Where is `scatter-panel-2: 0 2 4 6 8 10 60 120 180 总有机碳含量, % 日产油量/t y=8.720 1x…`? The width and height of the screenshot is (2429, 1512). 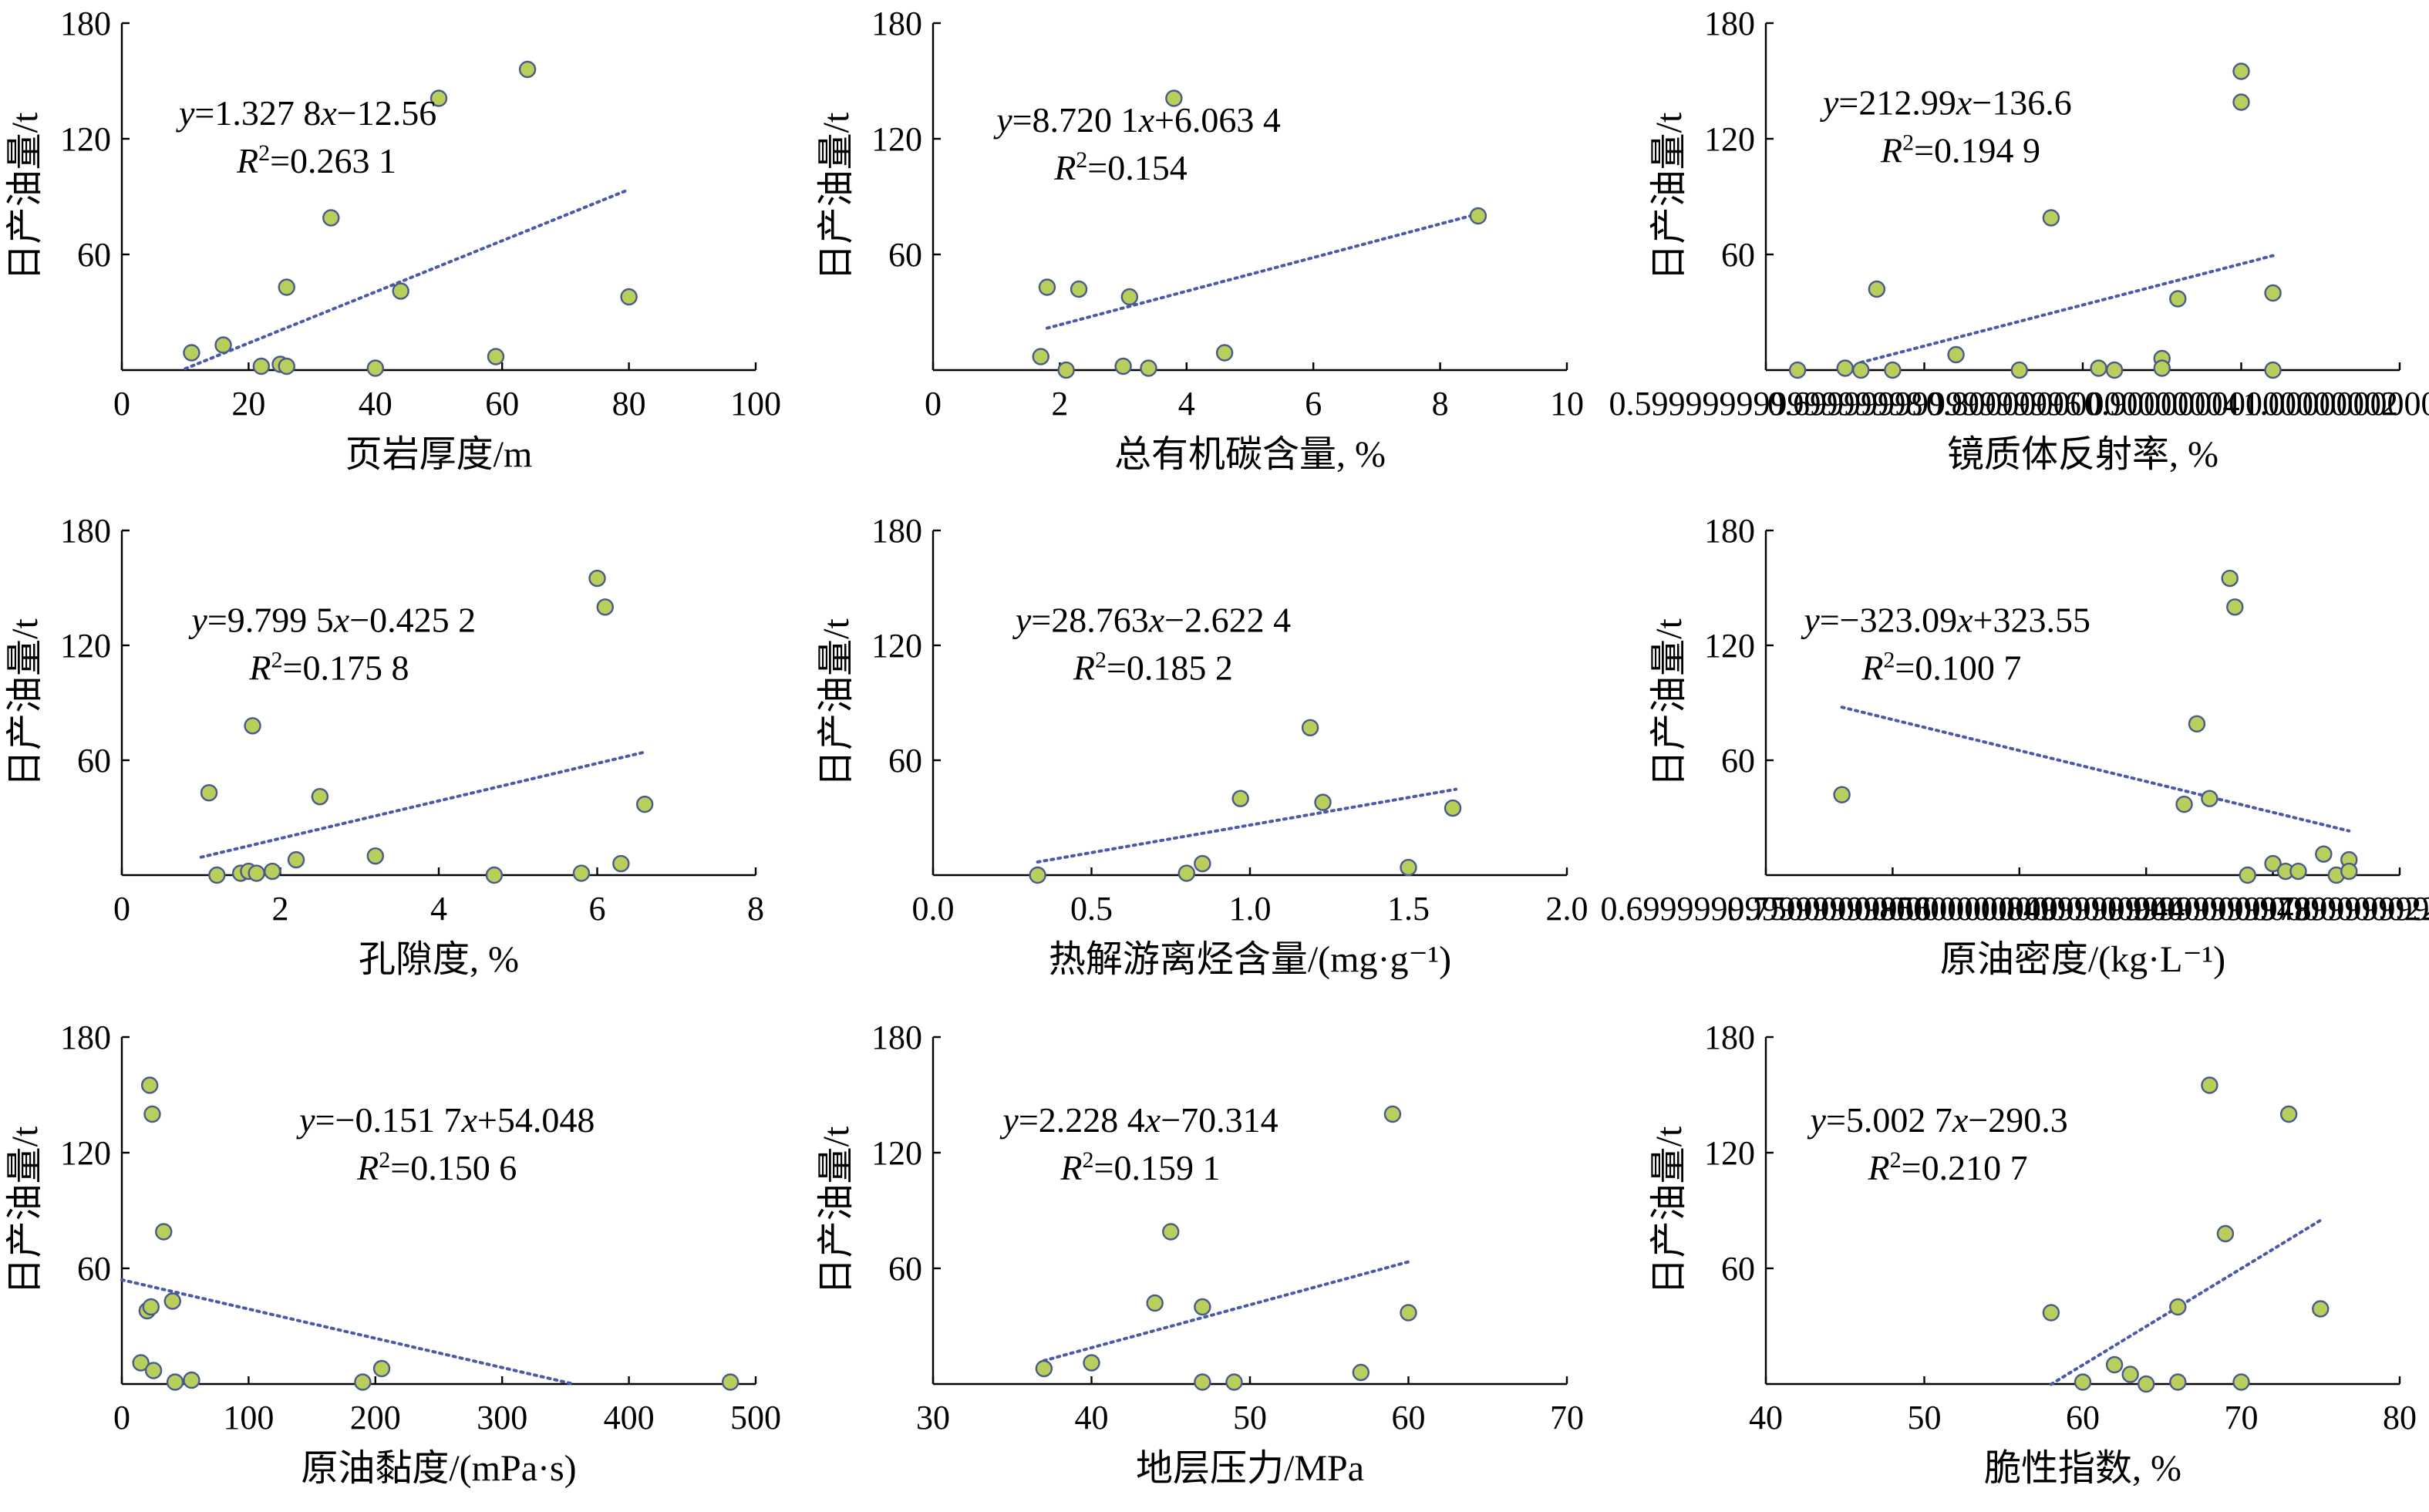 scatter-panel-2: 0 2 4 6 8 10 60 120 180 总有机碳含量, % 日产油量/t y=8.720 1x… is located at coordinates (1200, 240).